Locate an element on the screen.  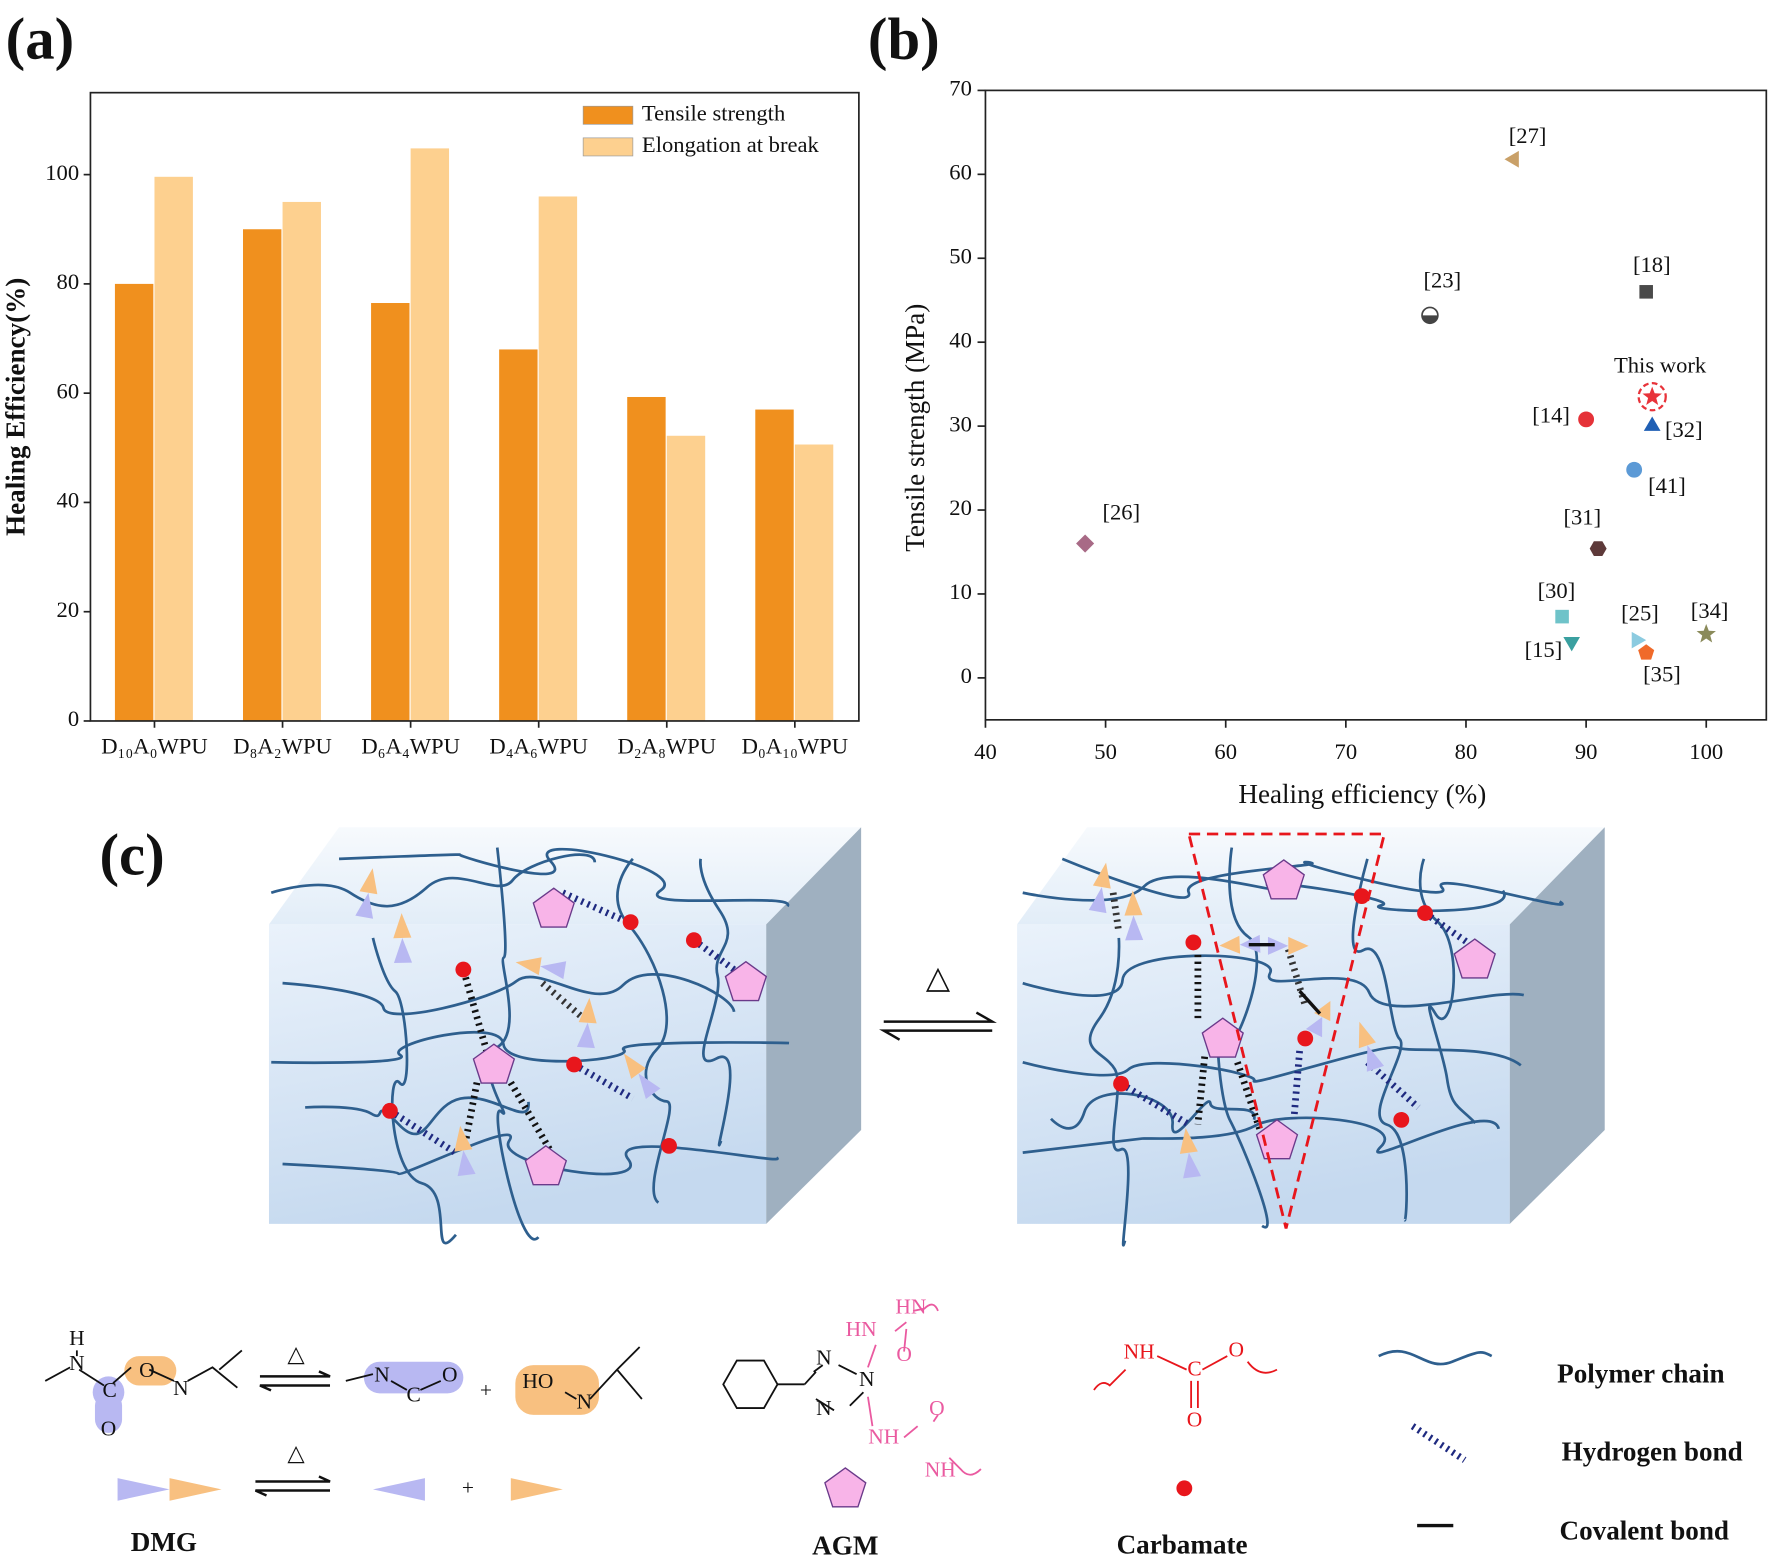
point-label: [41] is located at coordinates (1667, 485).